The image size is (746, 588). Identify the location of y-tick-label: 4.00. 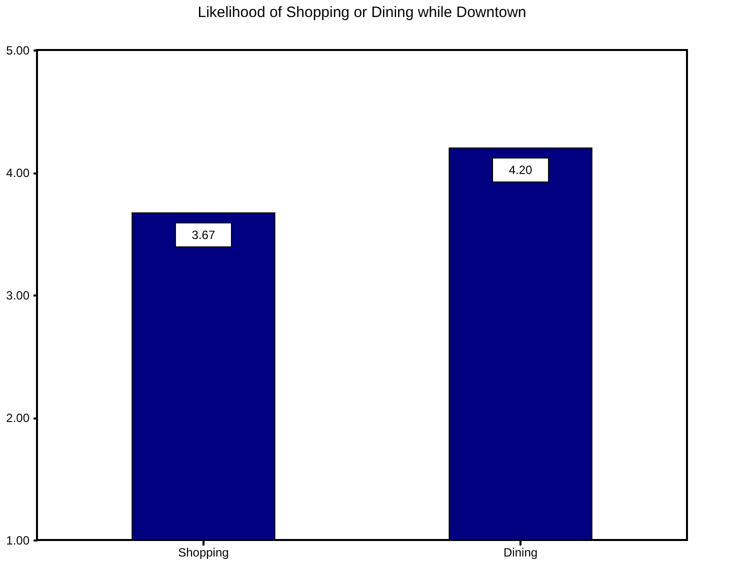
(18, 173).